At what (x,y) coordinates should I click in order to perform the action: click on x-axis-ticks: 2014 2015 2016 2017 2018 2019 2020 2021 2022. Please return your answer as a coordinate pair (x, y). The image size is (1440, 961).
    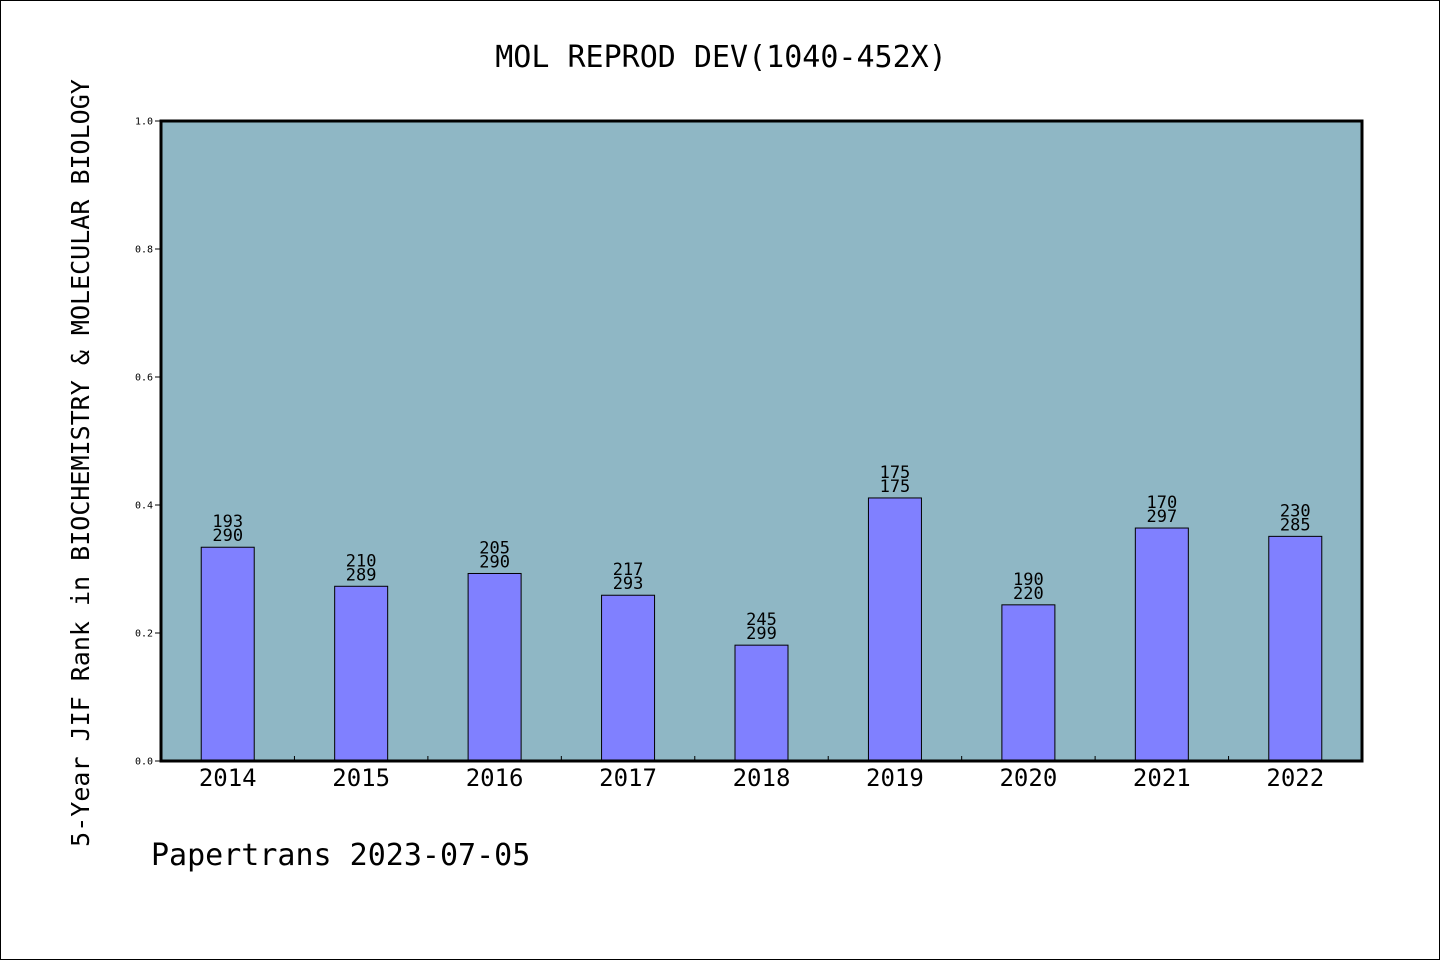
    Looking at the image, I should click on (761, 774).